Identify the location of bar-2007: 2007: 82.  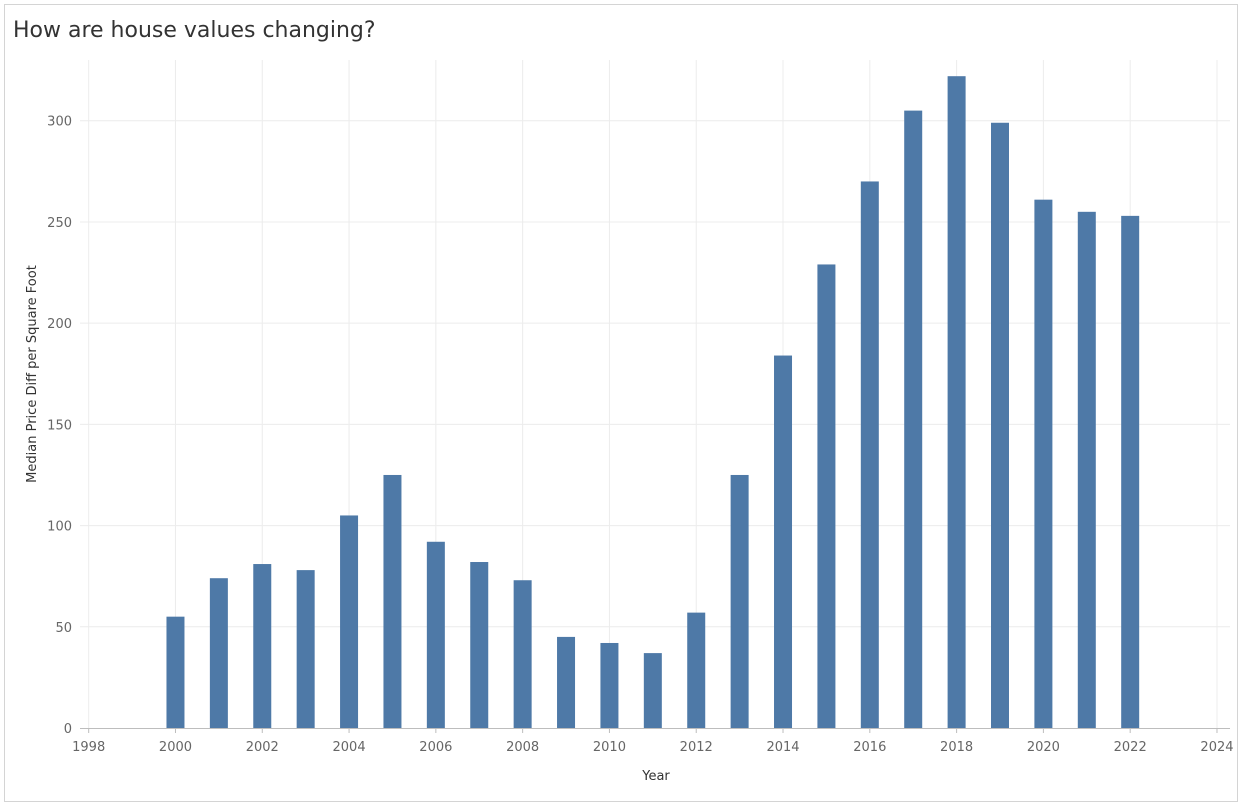
(479, 645).